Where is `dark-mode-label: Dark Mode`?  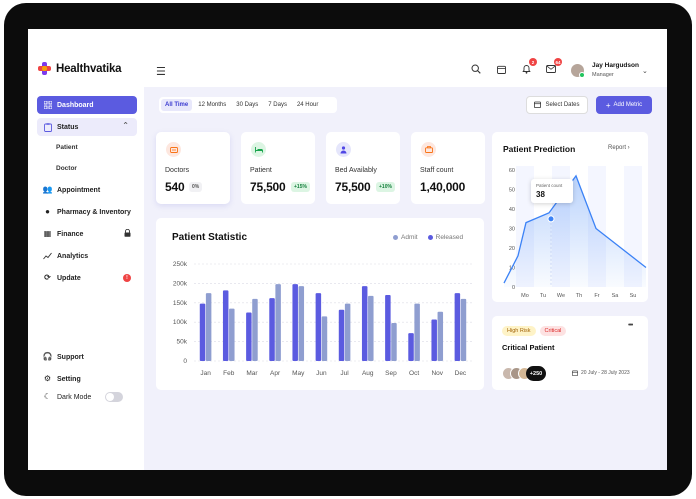 dark-mode-label: Dark Mode is located at coordinates (74, 397).